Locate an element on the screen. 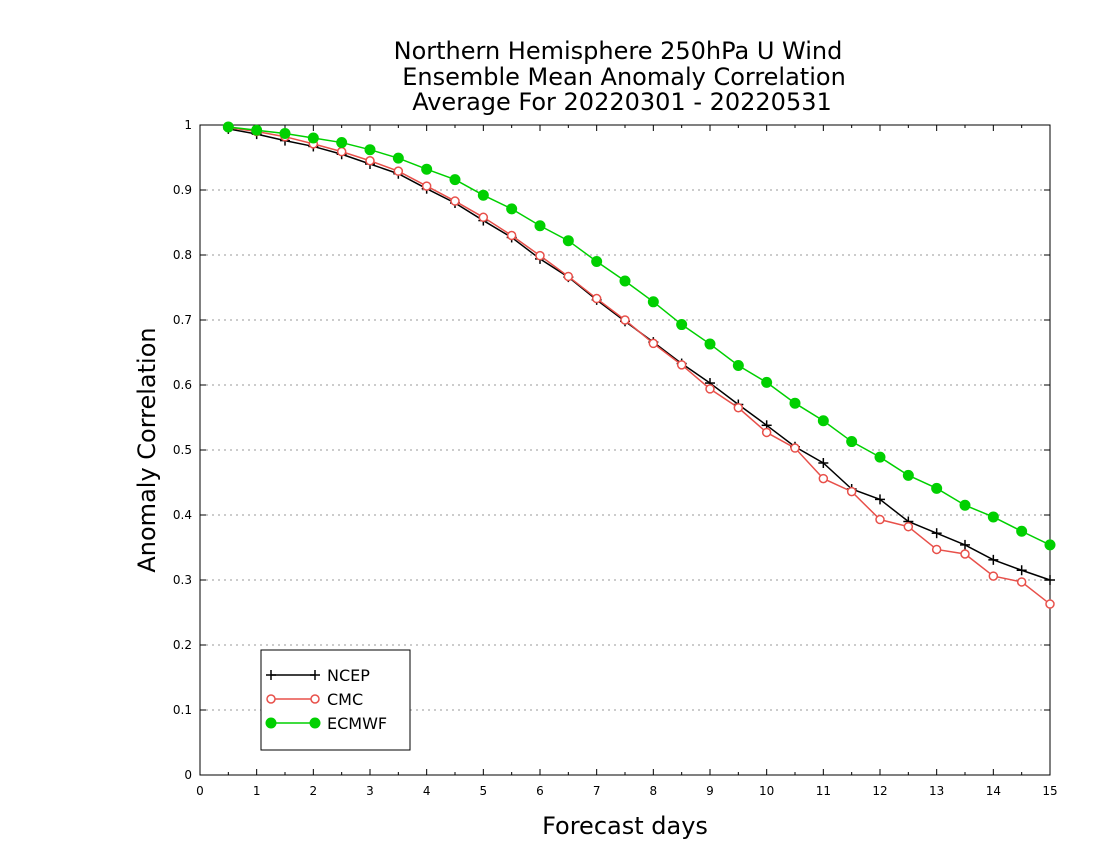  title-line-2: Ensemble Mean Anomaly Correlation is located at coordinates (624, 77).